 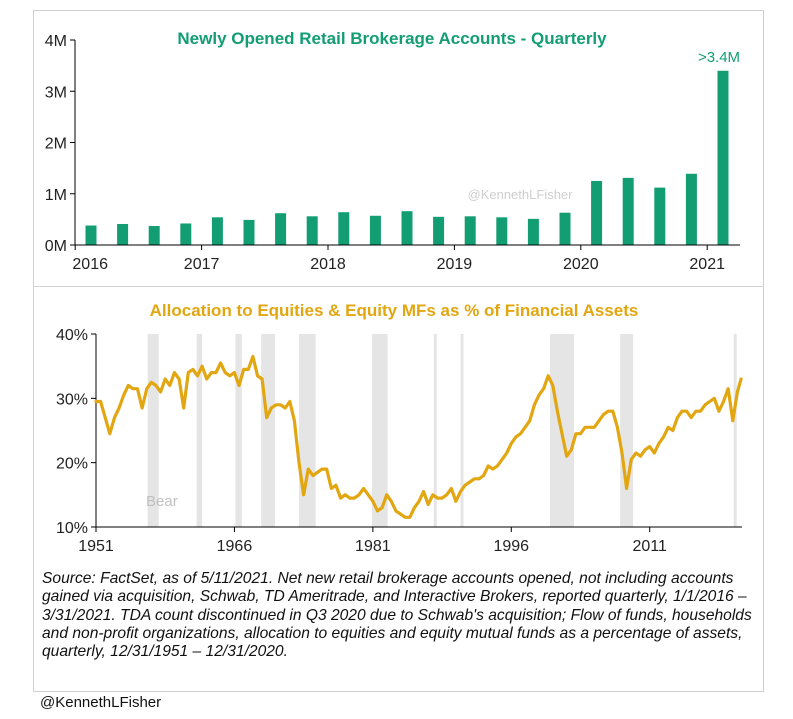 What do you see at coordinates (72, 464) in the screenshot?
I see `line-ytick-label: 20%` at bounding box center [72, 464].